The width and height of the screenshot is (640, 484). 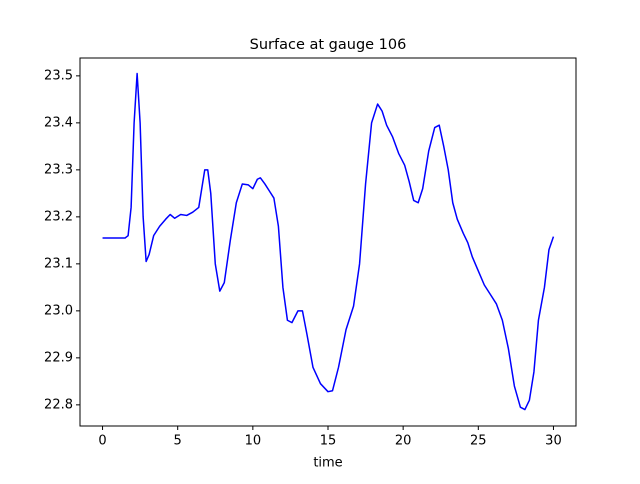 I want to click on y-tick-label: 22.9, so click(x=58, y=357).